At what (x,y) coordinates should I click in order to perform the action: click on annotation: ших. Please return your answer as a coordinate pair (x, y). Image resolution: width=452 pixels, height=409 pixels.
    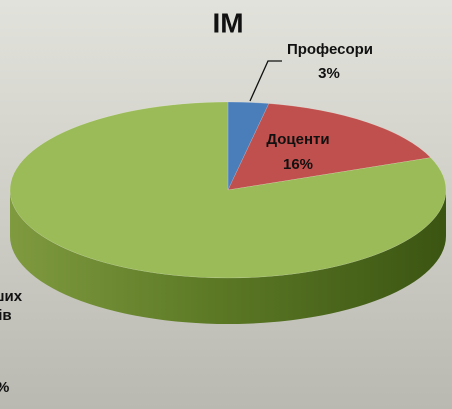
    Looking at the image, I should click on (11, 296).